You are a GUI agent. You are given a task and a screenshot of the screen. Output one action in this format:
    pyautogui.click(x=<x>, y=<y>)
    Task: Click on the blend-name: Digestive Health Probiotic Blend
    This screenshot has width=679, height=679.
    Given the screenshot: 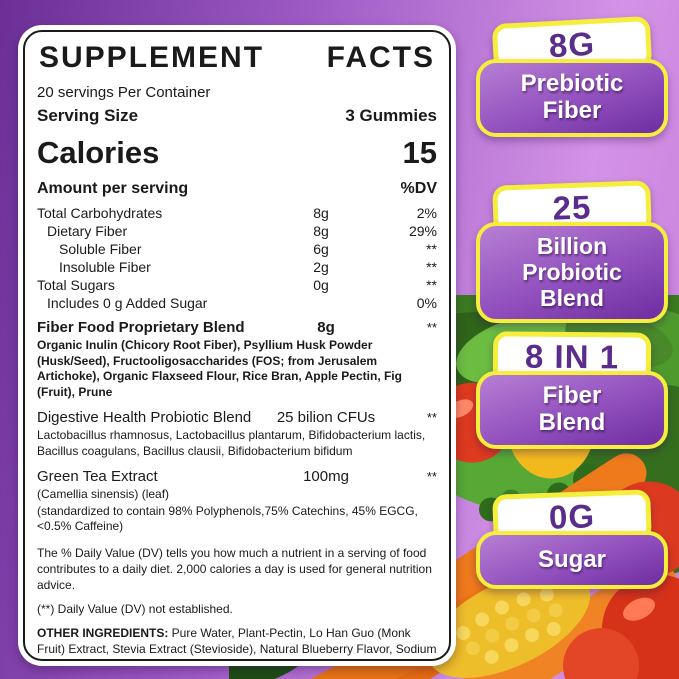 What is the action you would take?
    pyautogui.click(x=144, y=418)
    